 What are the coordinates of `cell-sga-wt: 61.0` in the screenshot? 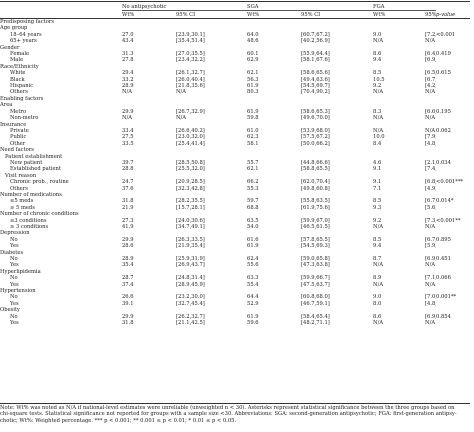 It's located at (253, 130).